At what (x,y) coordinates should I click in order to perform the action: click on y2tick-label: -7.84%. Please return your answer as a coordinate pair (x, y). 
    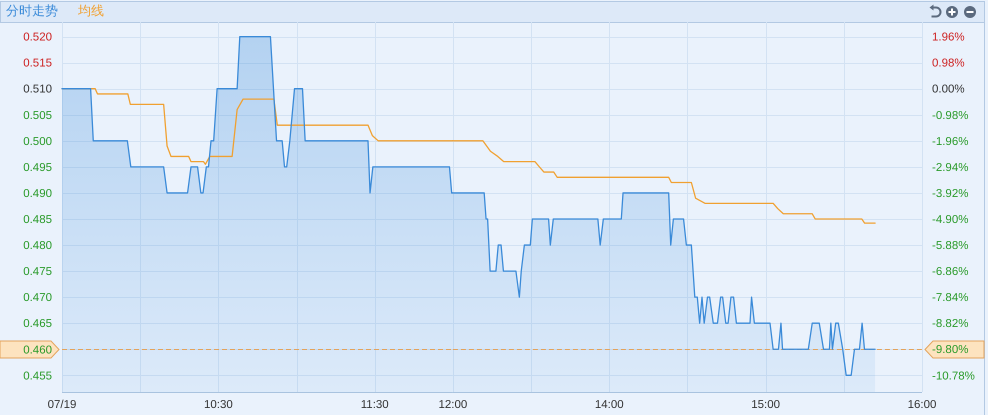
    Looking at the image, I should click on (950, 298).